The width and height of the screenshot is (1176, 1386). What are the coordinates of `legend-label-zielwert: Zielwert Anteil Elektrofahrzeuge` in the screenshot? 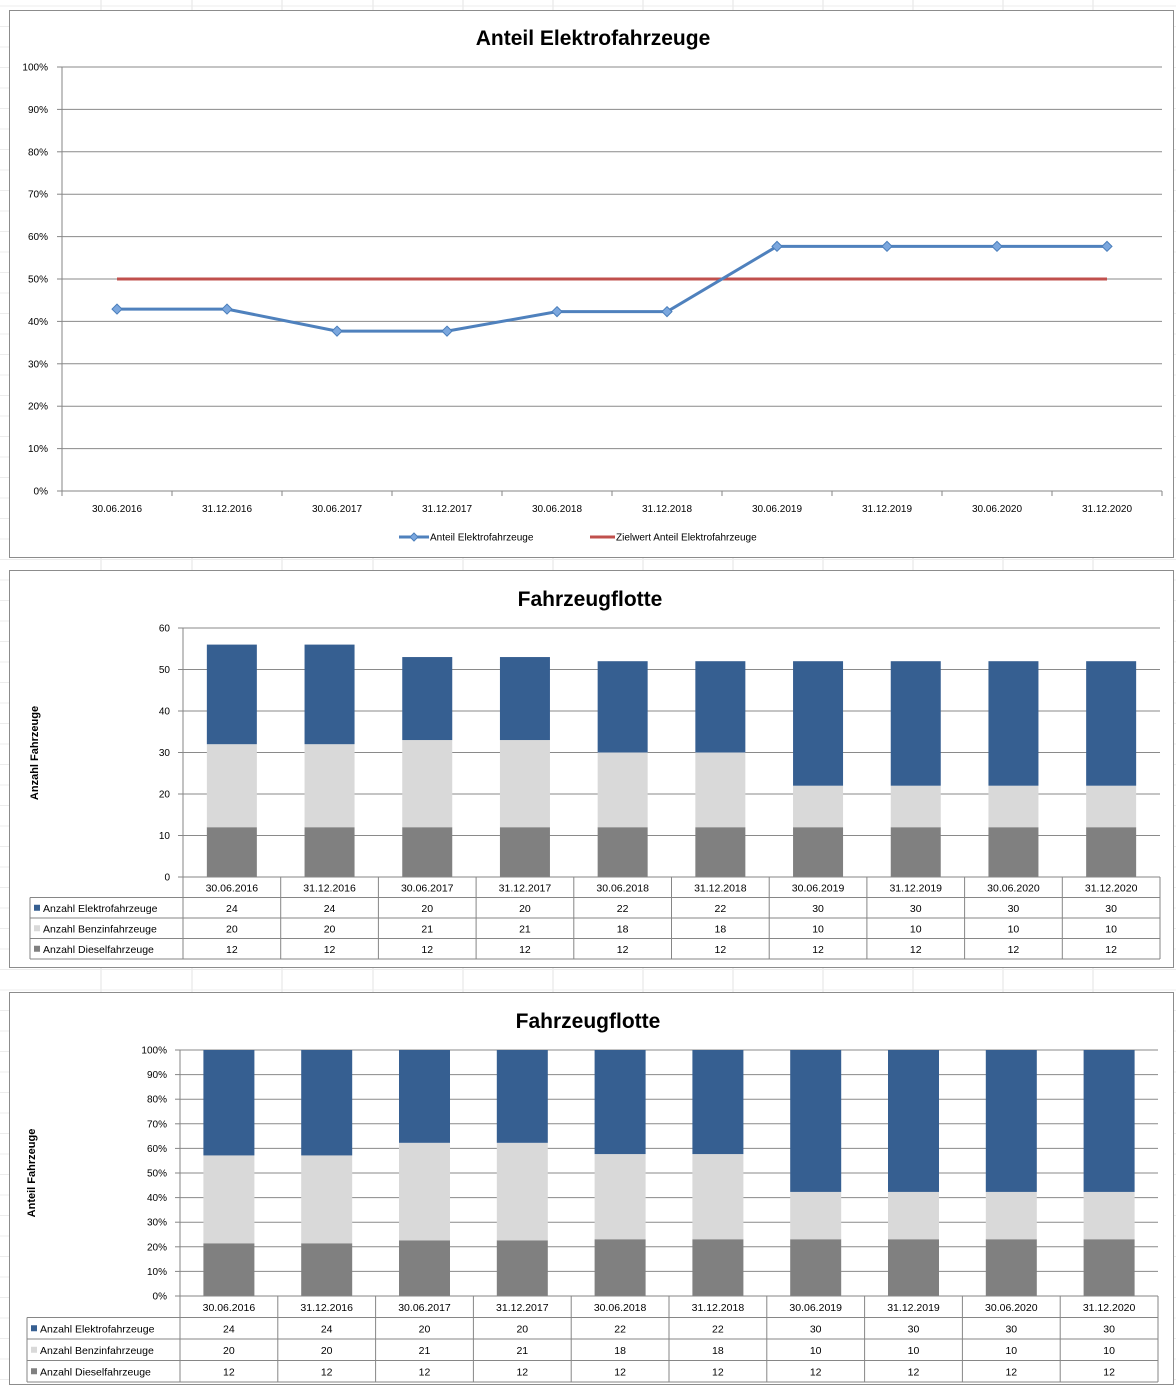 It's located at (686, 538).